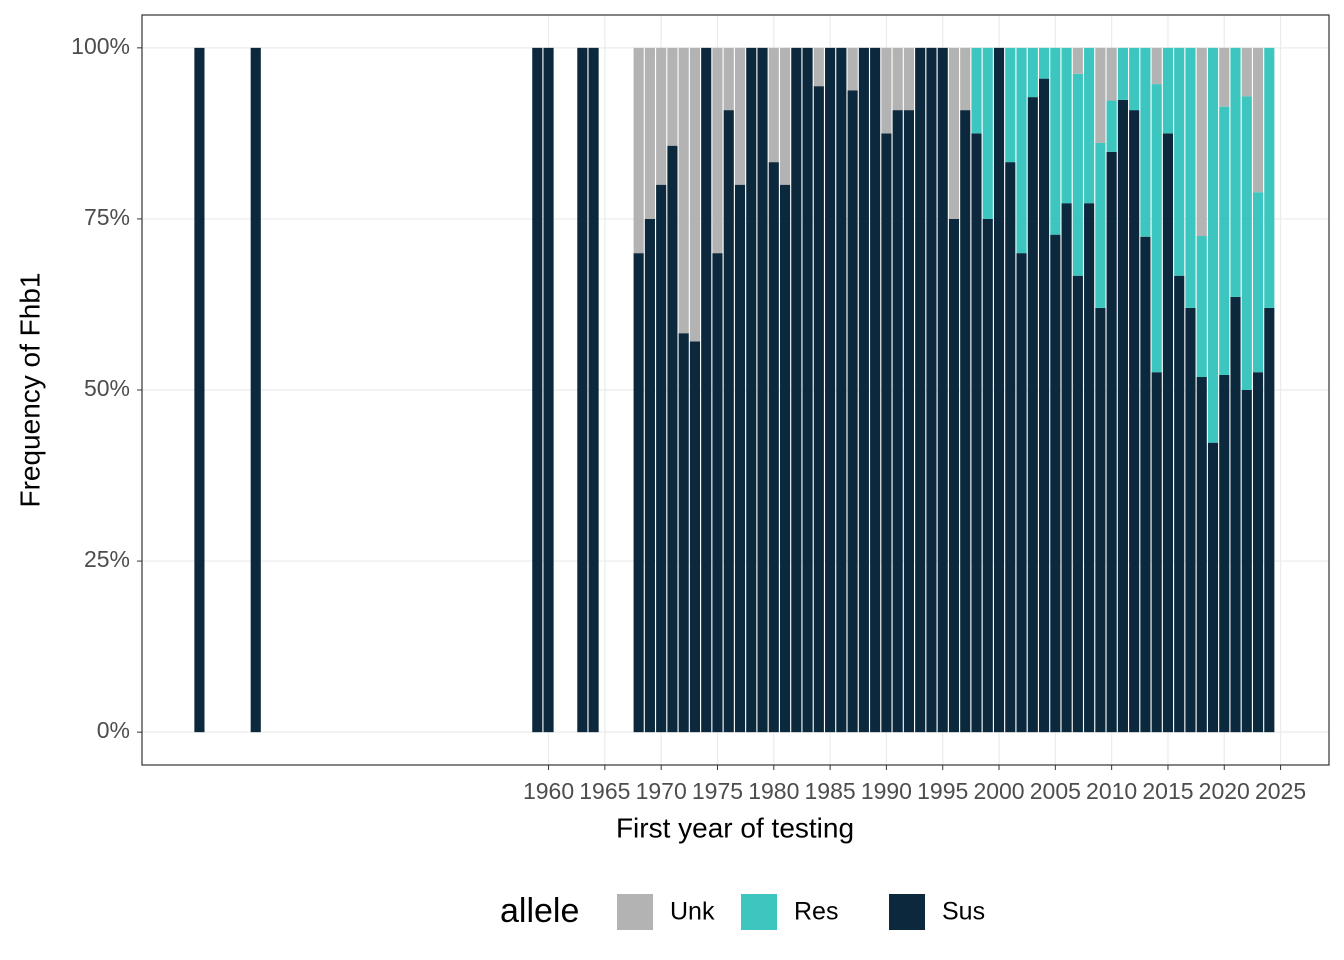  Describe the element at coordinates (107, 217) in the screenshot. I see `y-tick-label: 75%` at that location.